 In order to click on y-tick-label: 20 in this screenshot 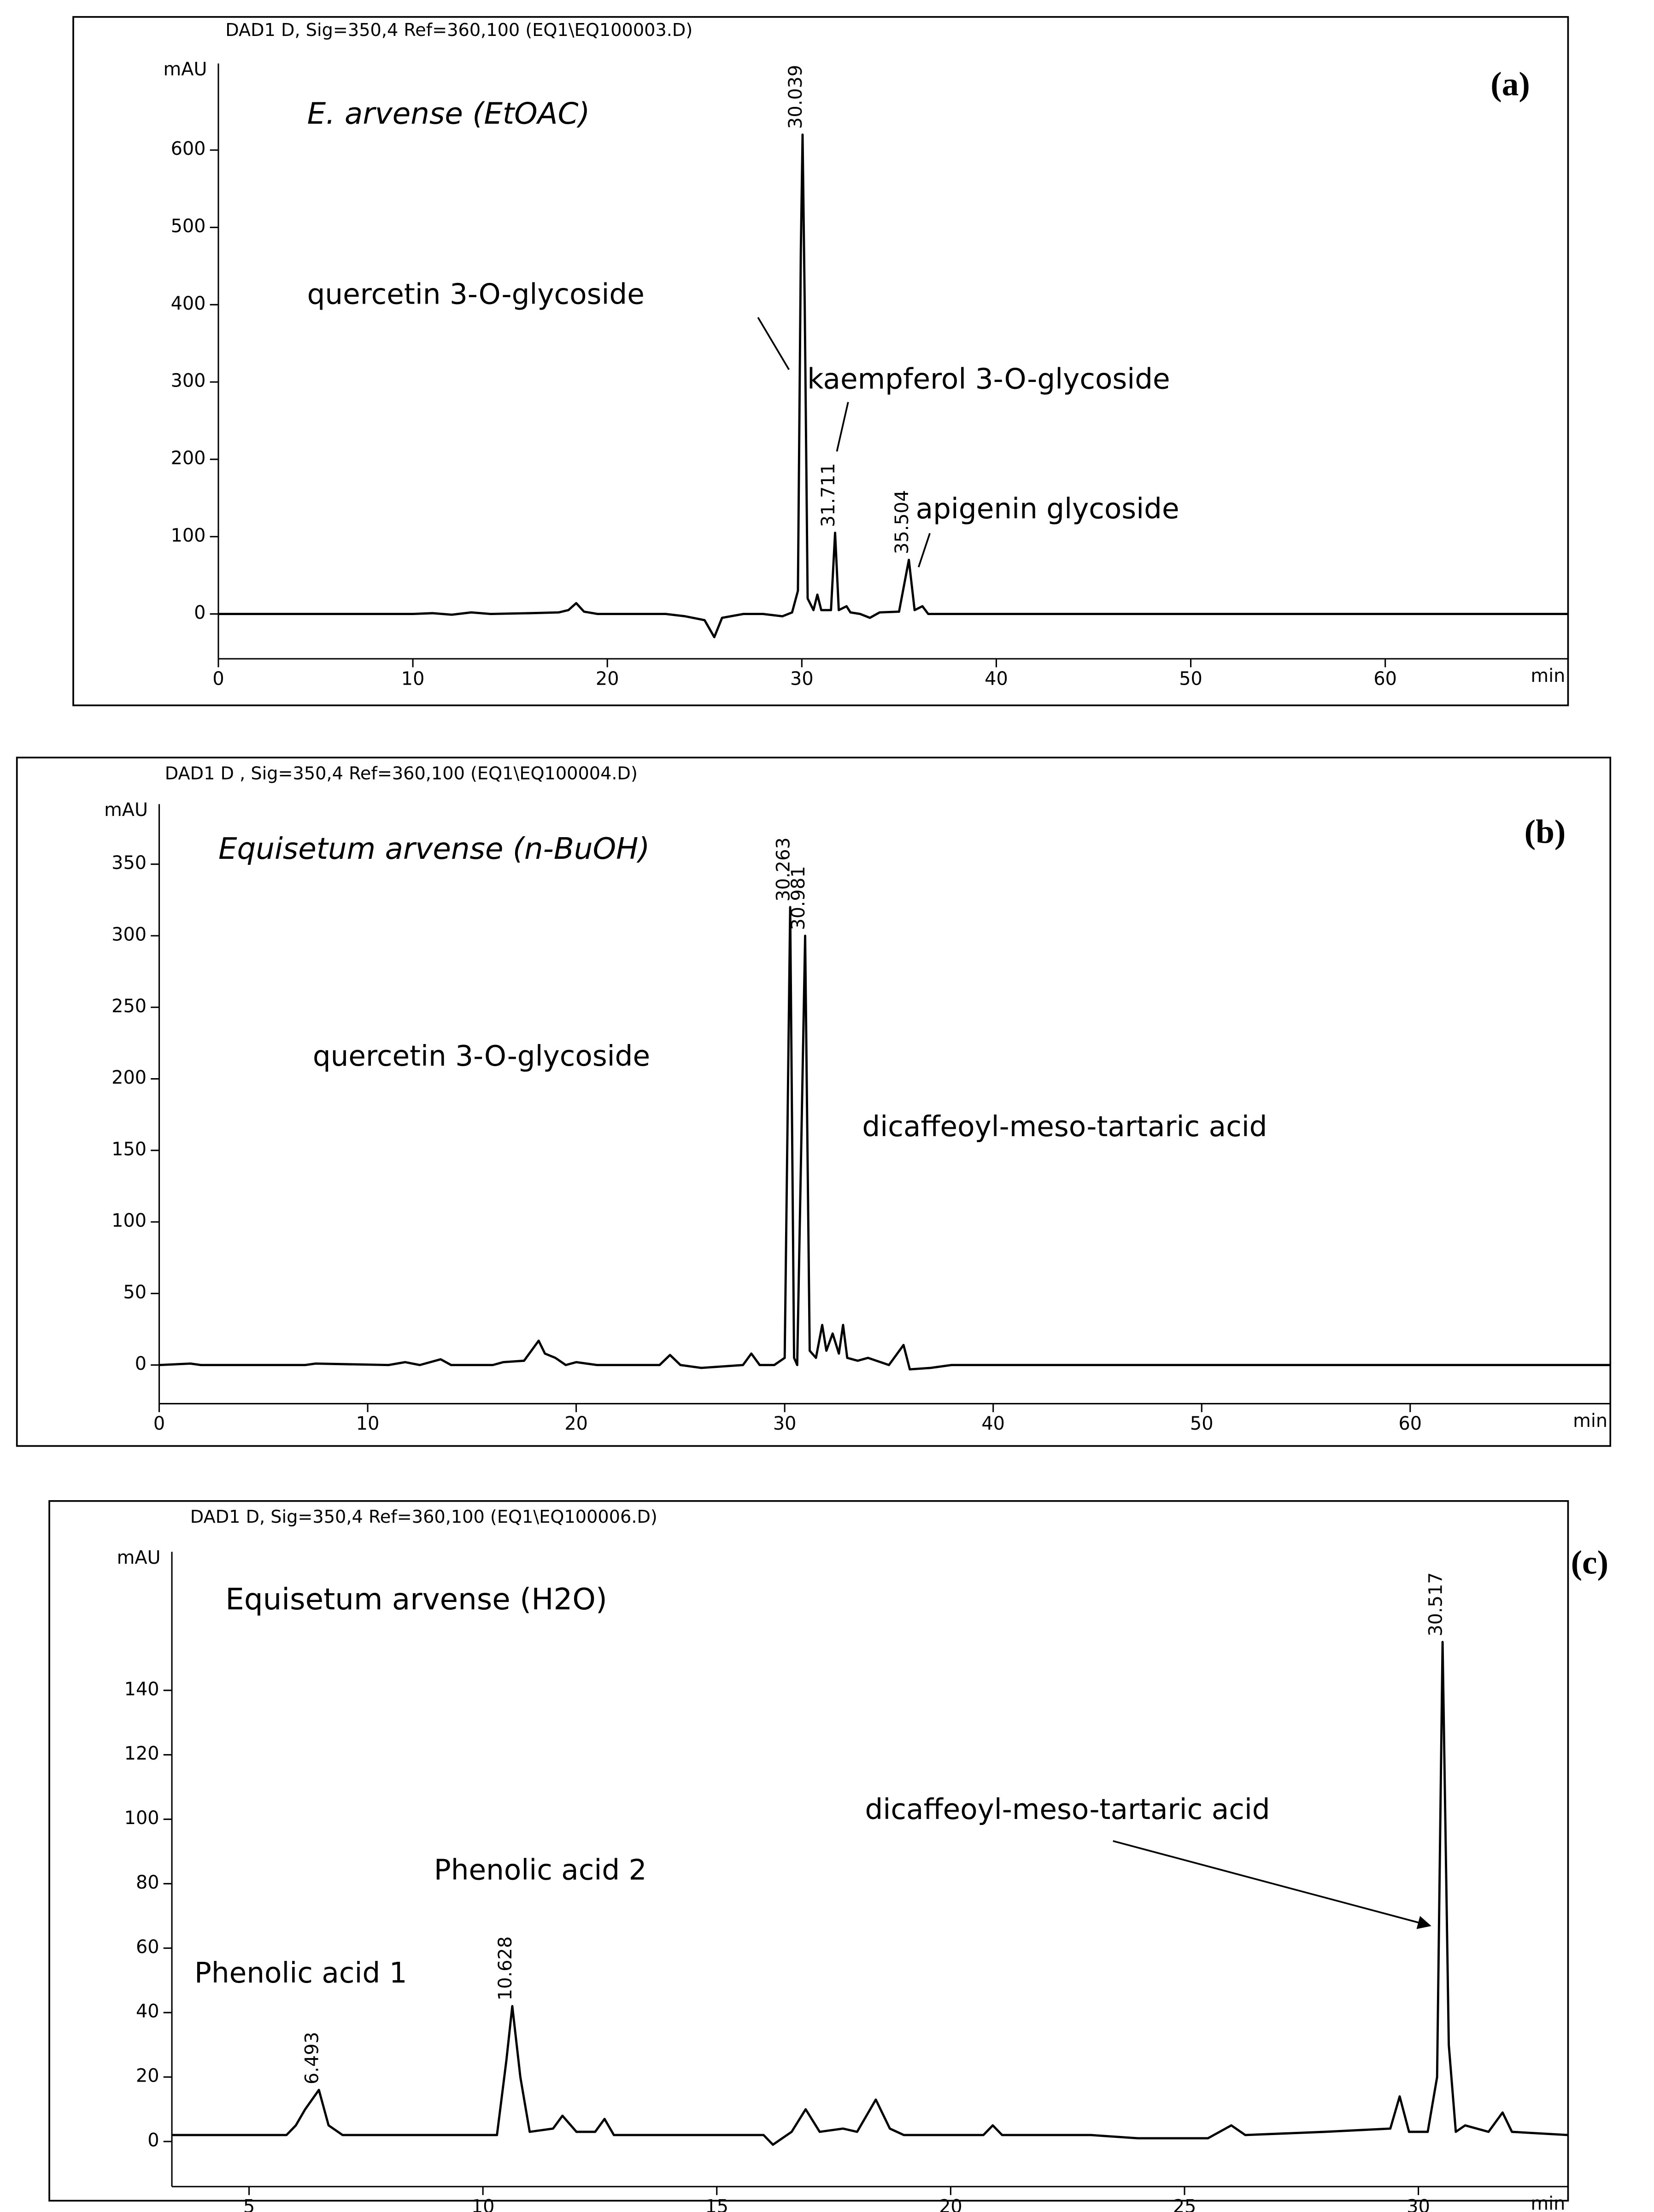, I will do `click(147, 2076)`.